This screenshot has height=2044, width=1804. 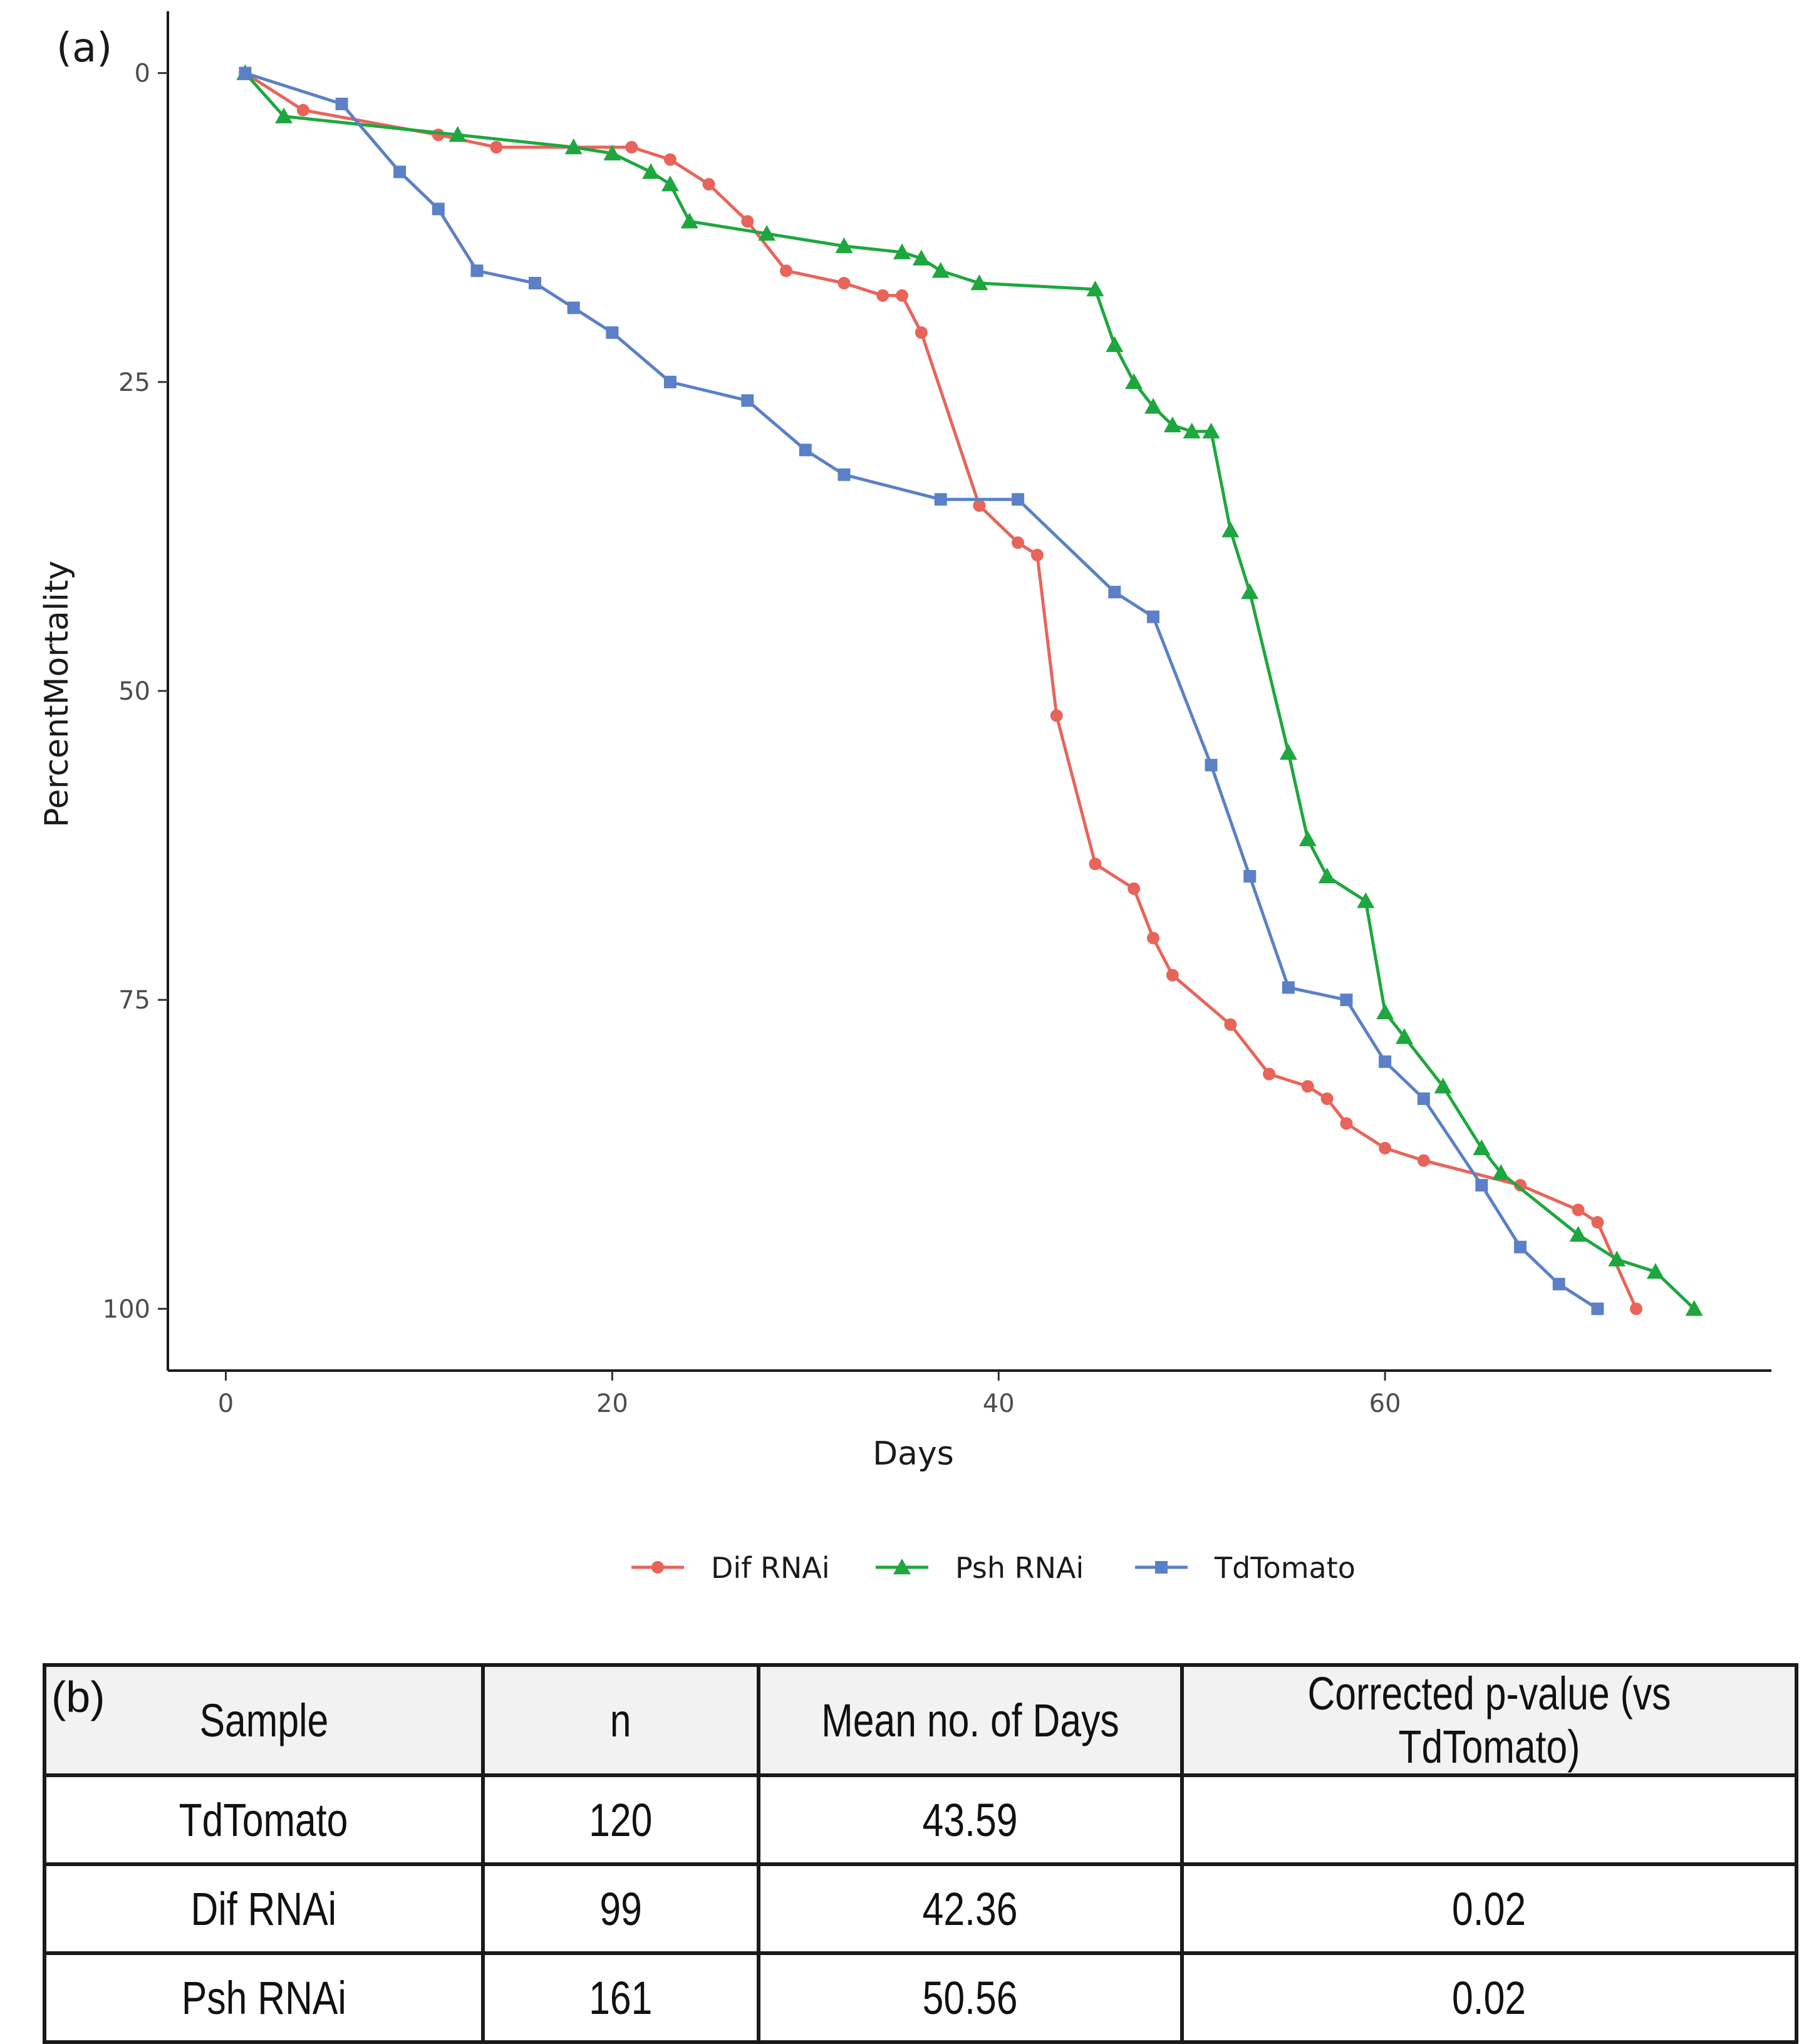 I want to click on cell-n: 161, so click(x=620, y=1997).